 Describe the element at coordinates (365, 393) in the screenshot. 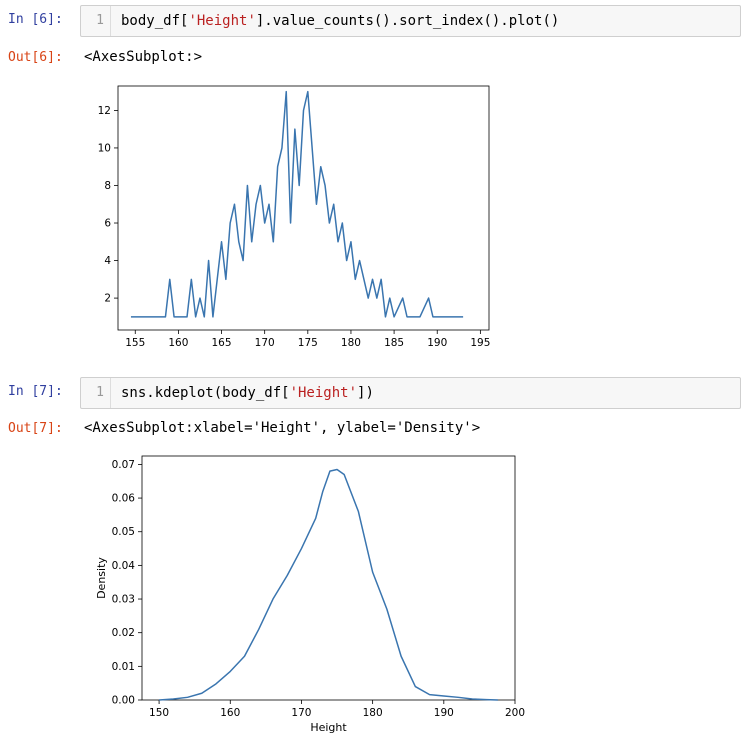

I see `code-text: ])` at that location.